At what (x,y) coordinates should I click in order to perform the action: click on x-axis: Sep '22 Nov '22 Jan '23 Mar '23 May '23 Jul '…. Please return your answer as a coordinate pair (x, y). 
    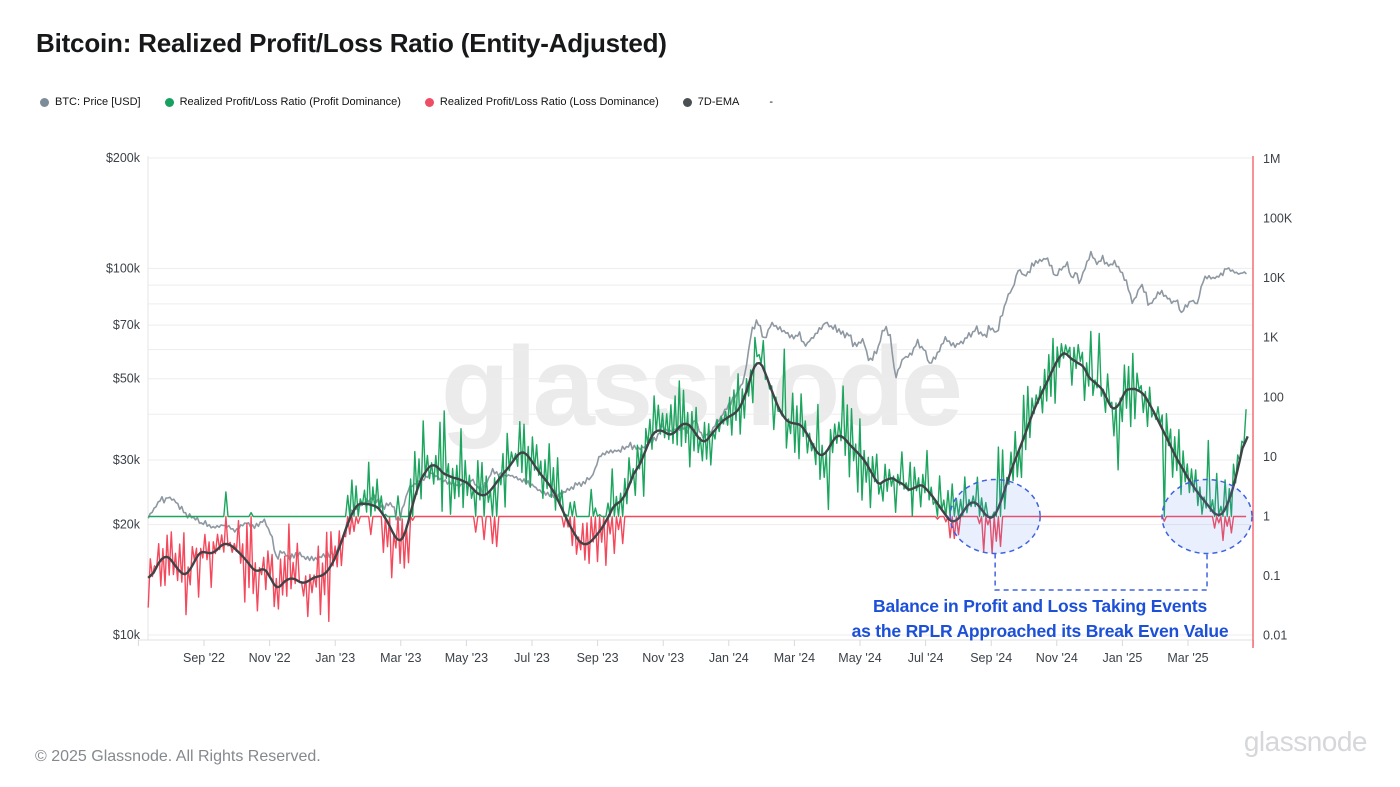
    Looking at the image, I should click on (696, 652).